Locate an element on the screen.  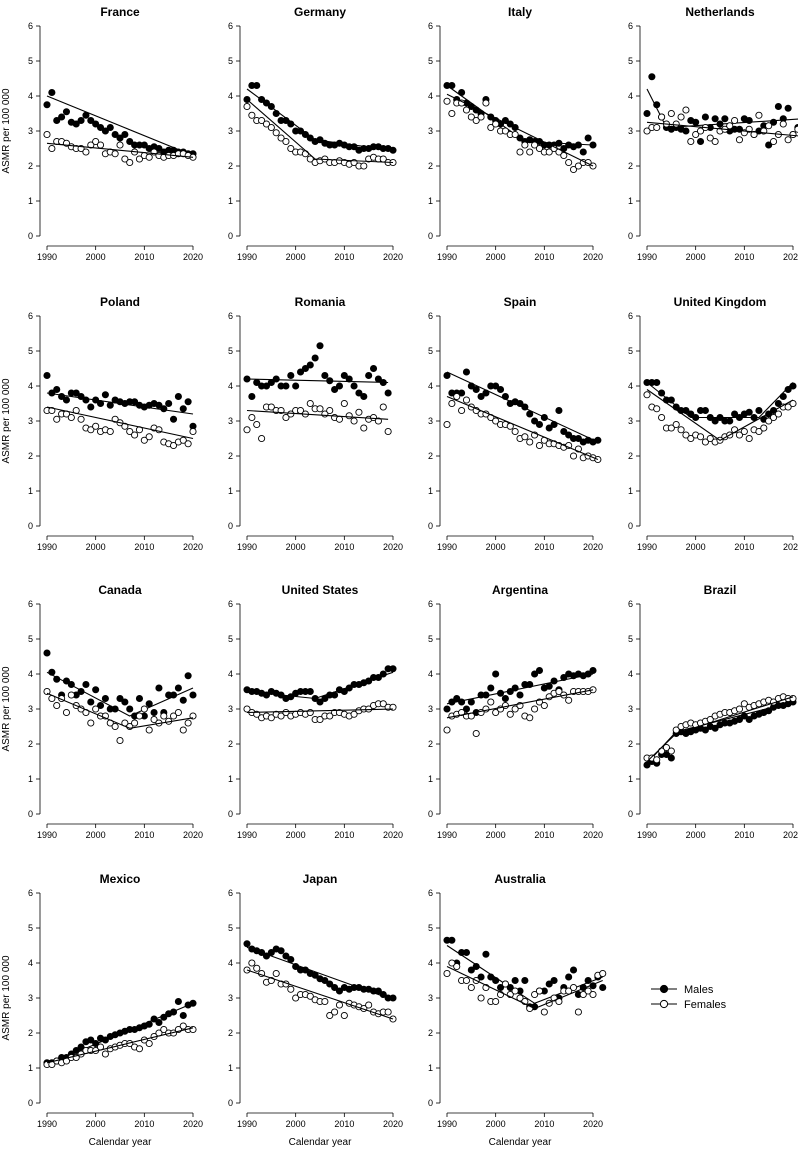
trend-line-males is located at coordinates (120, 694).